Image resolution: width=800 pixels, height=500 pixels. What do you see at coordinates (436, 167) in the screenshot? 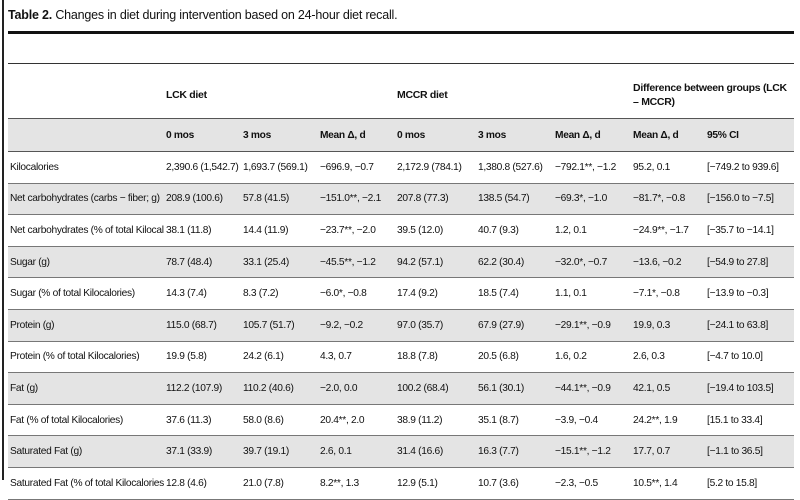
I see `table-cell: 2,172.9 (784.1)` at bounding box center [436, 167].